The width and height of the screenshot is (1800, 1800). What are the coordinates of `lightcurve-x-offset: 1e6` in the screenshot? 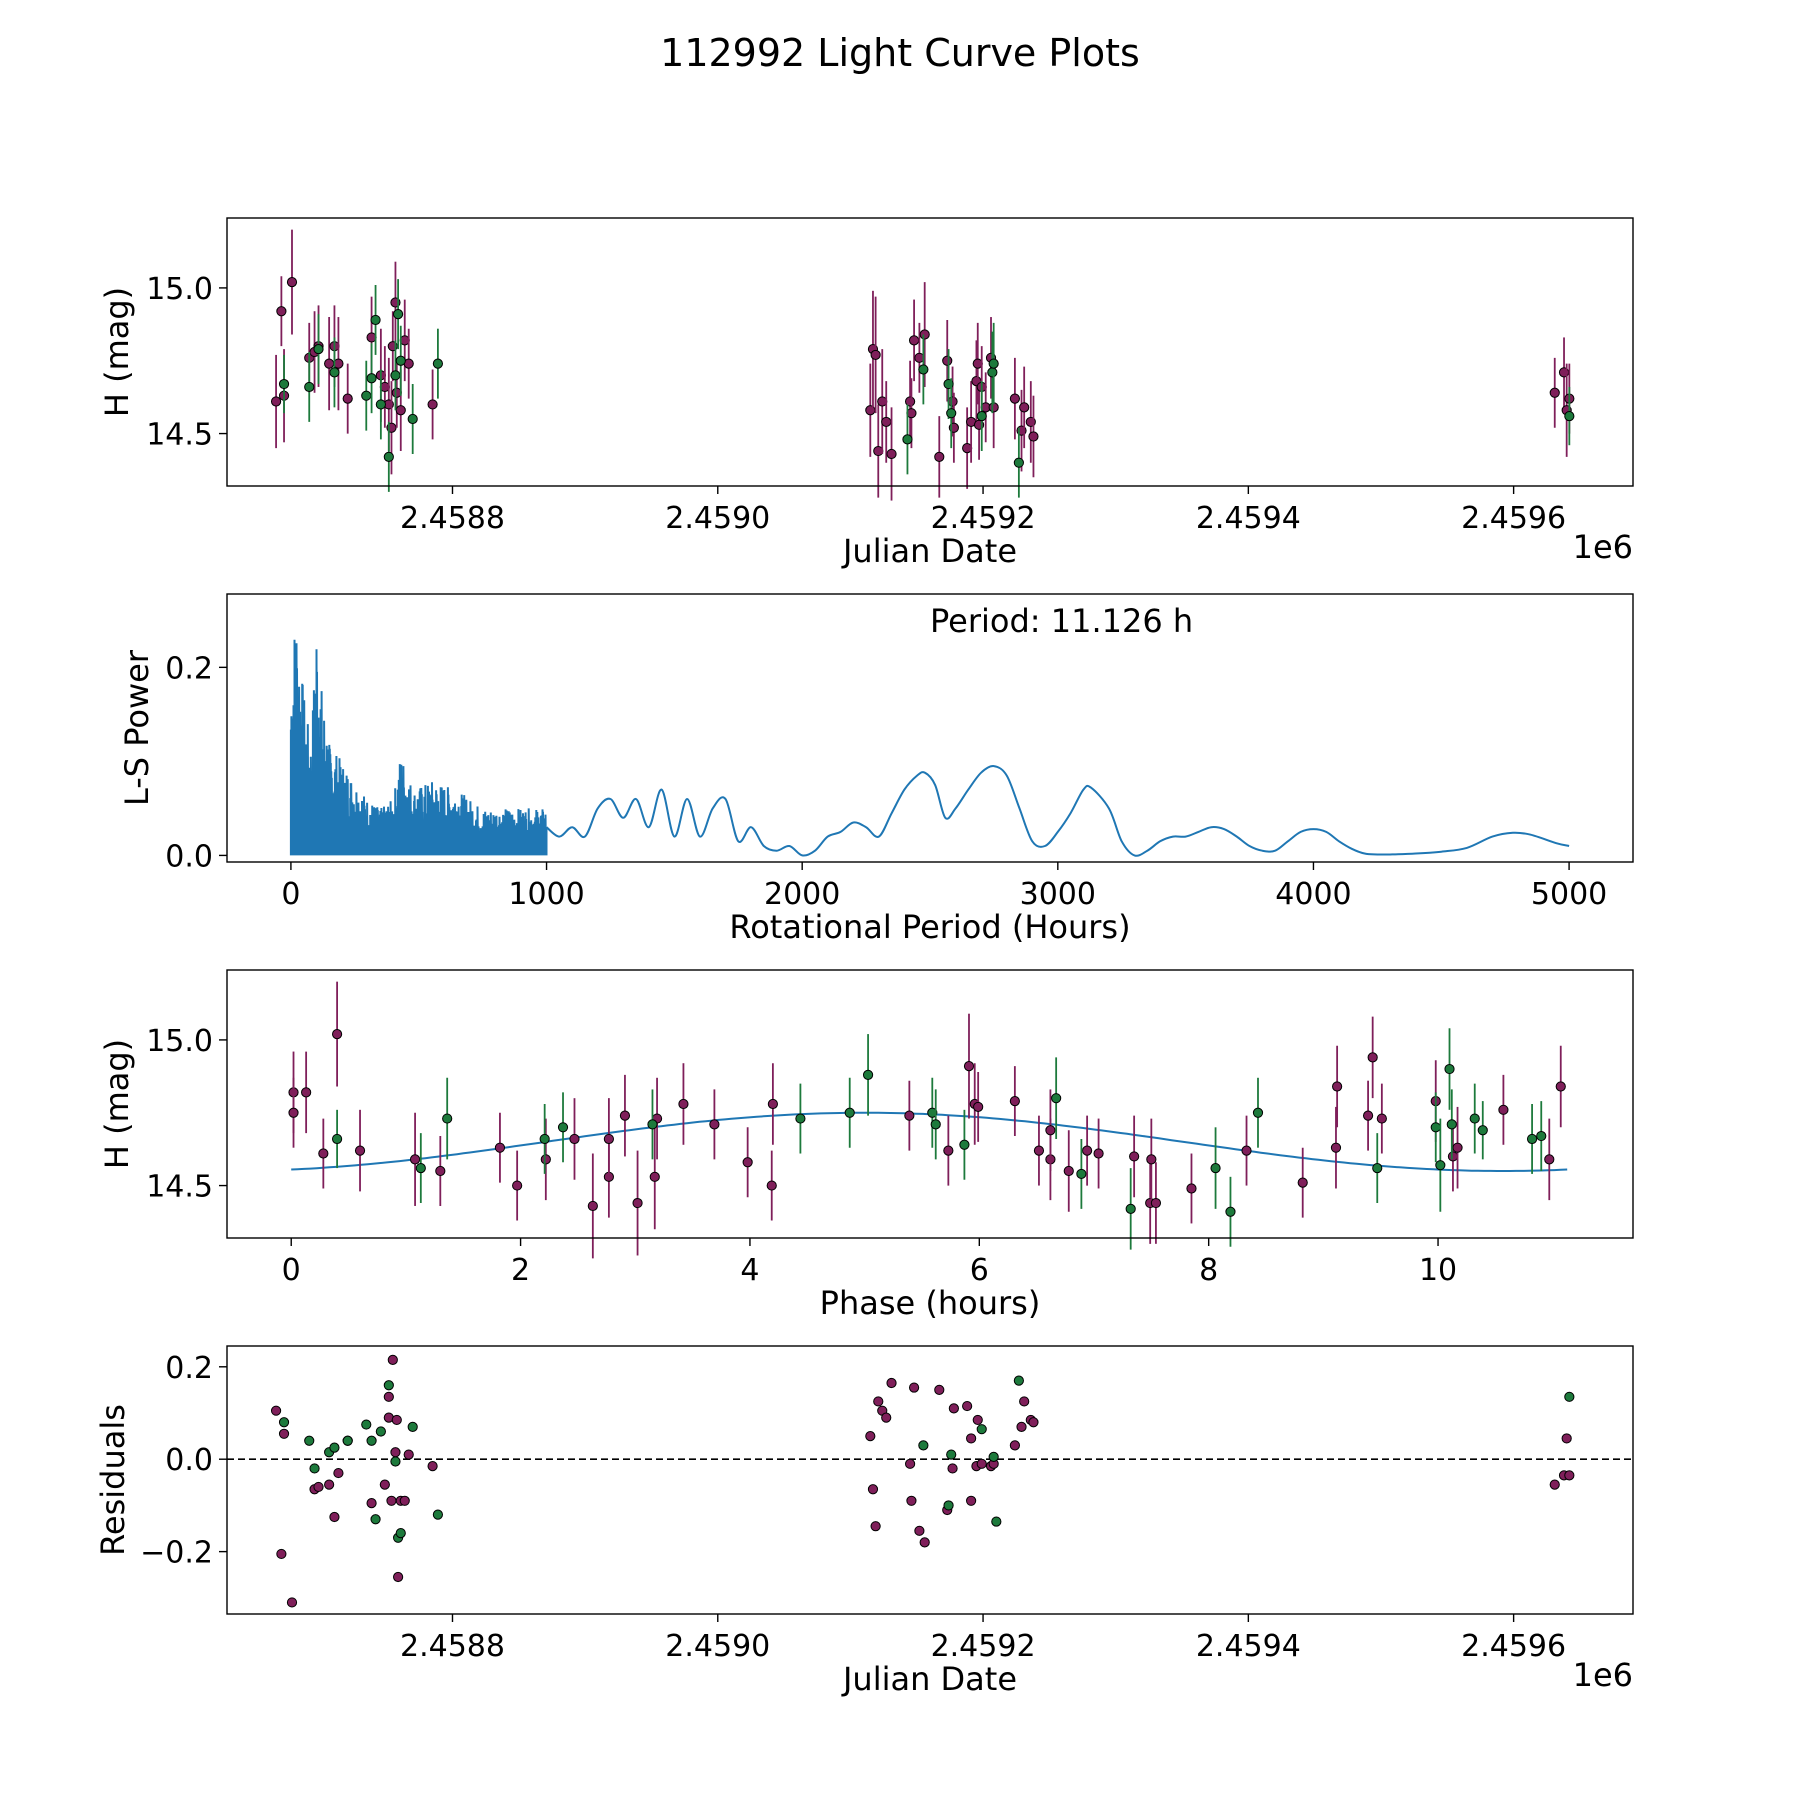 It's located at (1603, 547).